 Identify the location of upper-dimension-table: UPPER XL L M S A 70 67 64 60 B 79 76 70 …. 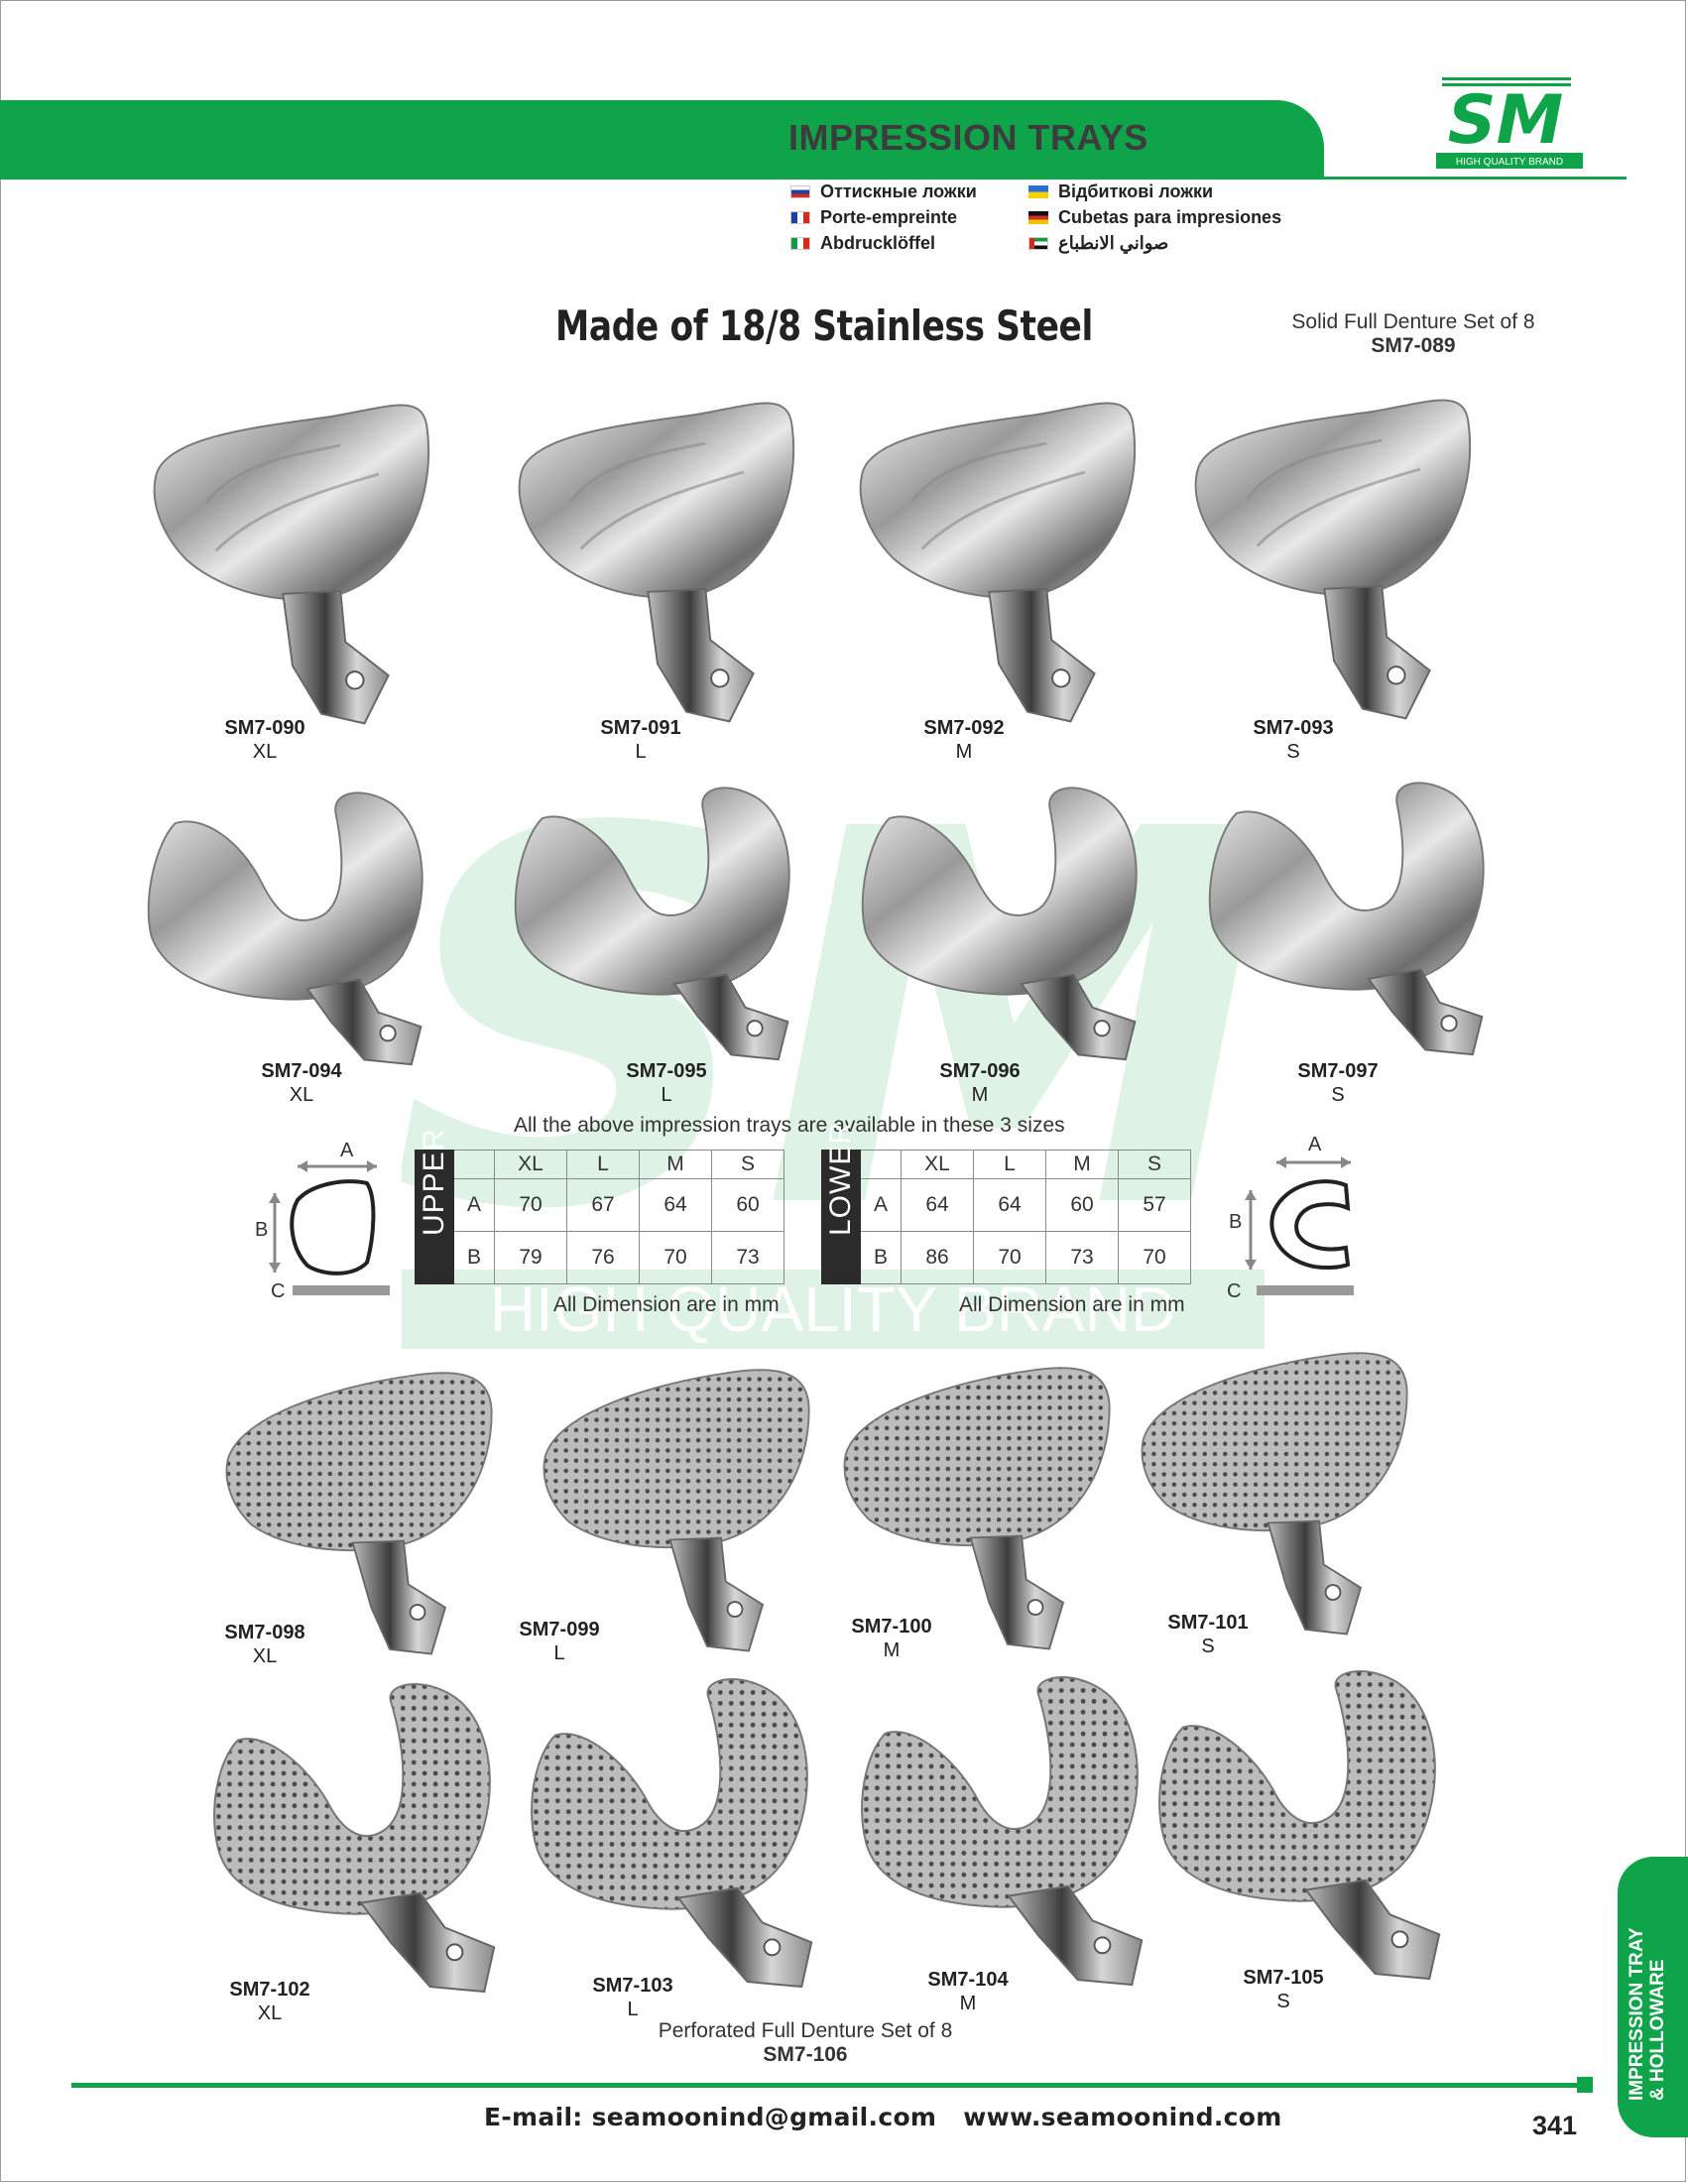
(599, 1206).